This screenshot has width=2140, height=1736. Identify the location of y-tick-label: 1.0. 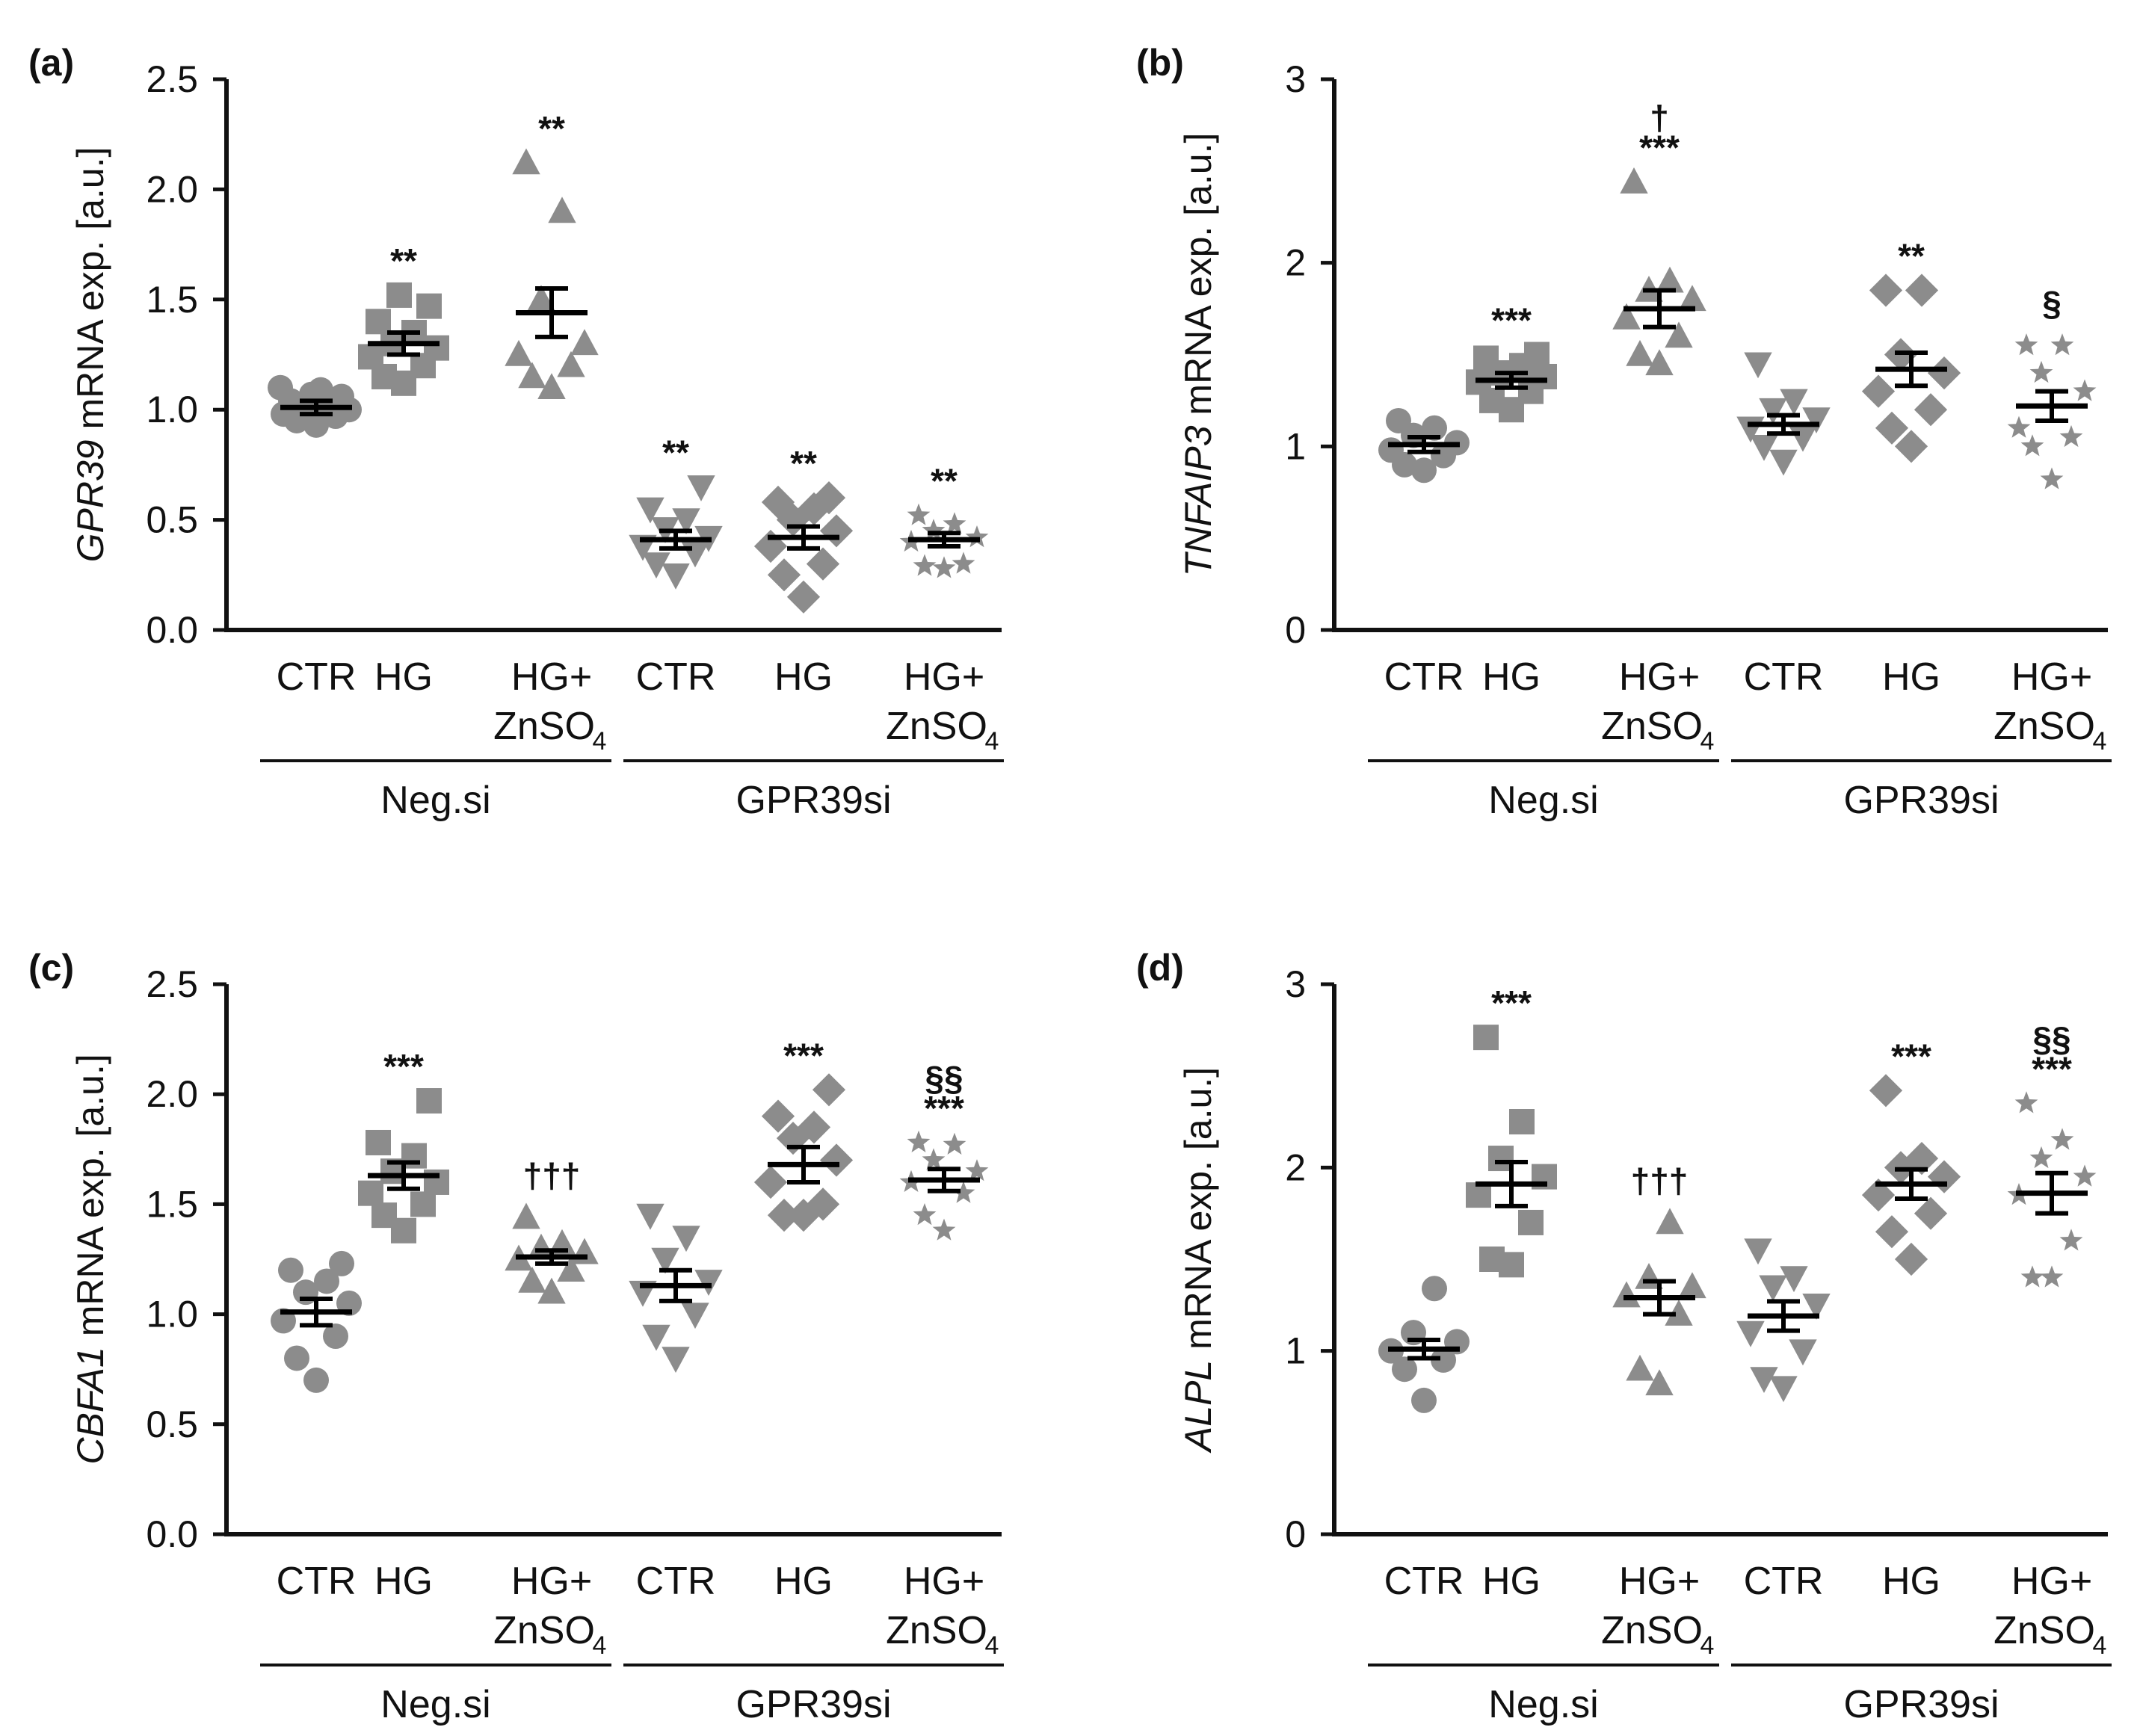
(172, 1314).